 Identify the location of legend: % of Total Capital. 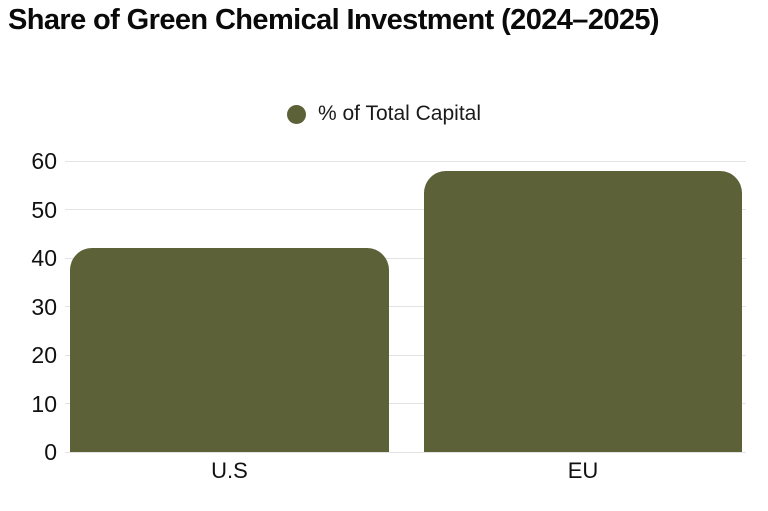
(384, 114).